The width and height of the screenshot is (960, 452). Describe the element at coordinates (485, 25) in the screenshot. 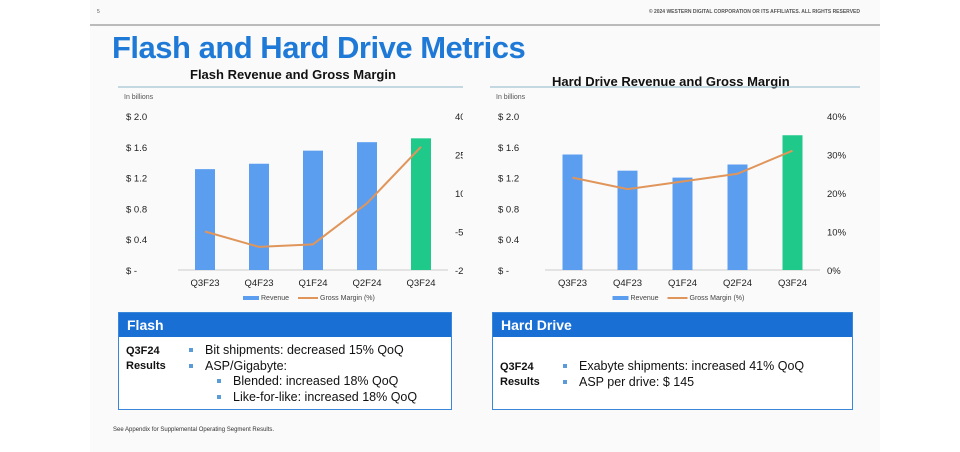

I see `divider` at that location.